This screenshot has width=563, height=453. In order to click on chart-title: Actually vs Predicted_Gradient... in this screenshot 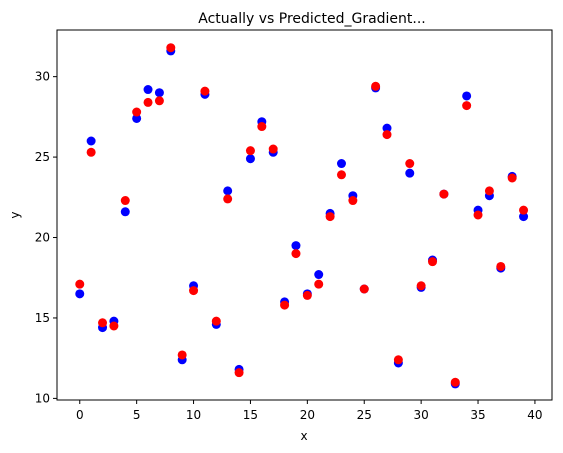, I will do `click(312, 19)`.